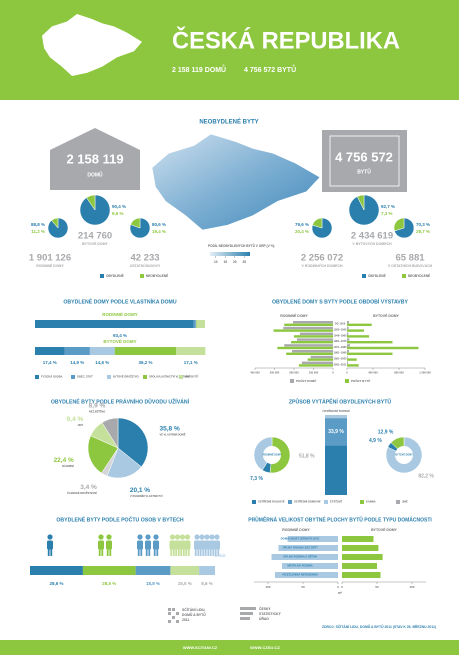  Describe the element at coordinates (423, 224) in the screenshot. I see `share-label: 70,3 %` at that location.